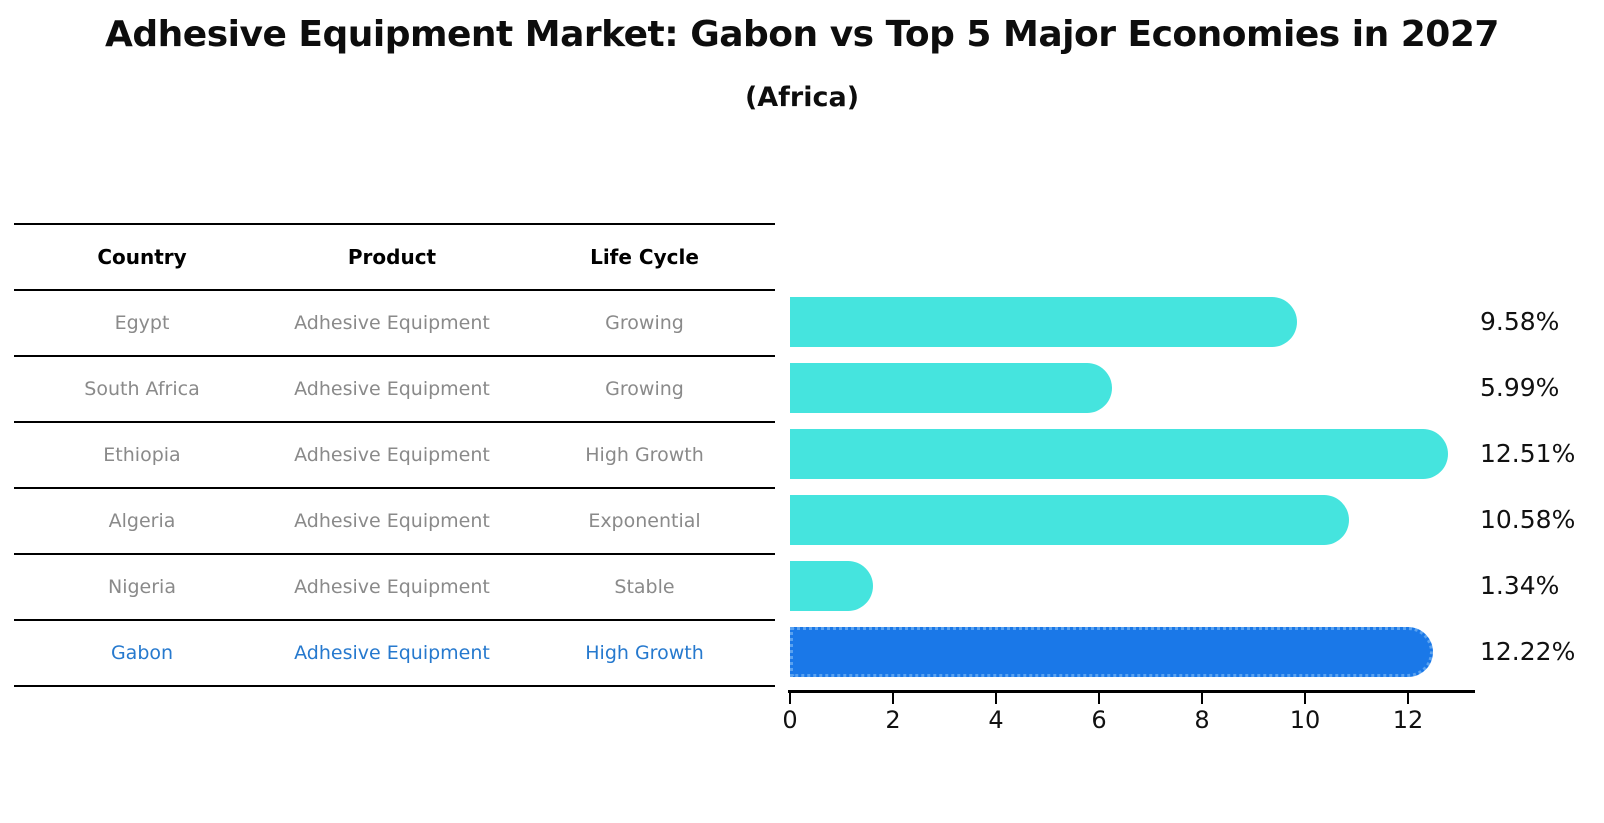 This screenshot has height=823, width=1604. I want to click on x-axis-tick-label: 8, so click(1202, 720).